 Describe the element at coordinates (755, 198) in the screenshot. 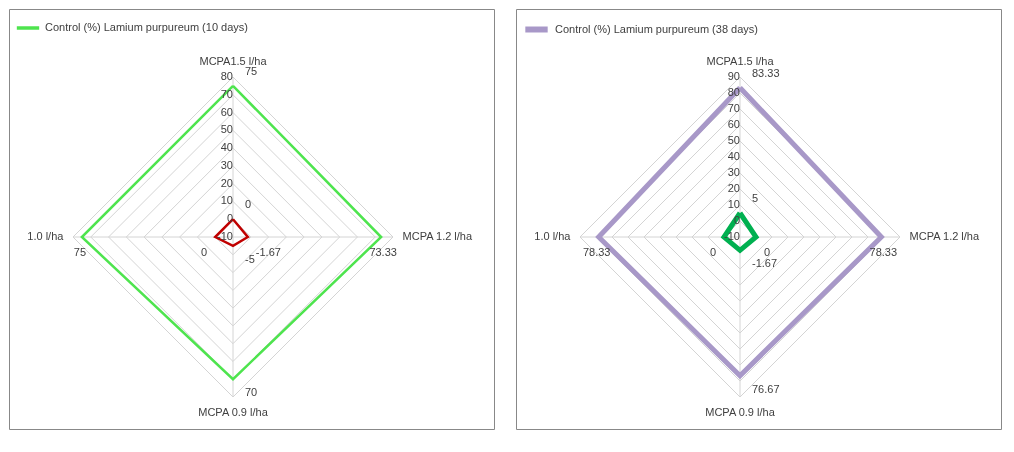

I see `data-label: 5` at that location.